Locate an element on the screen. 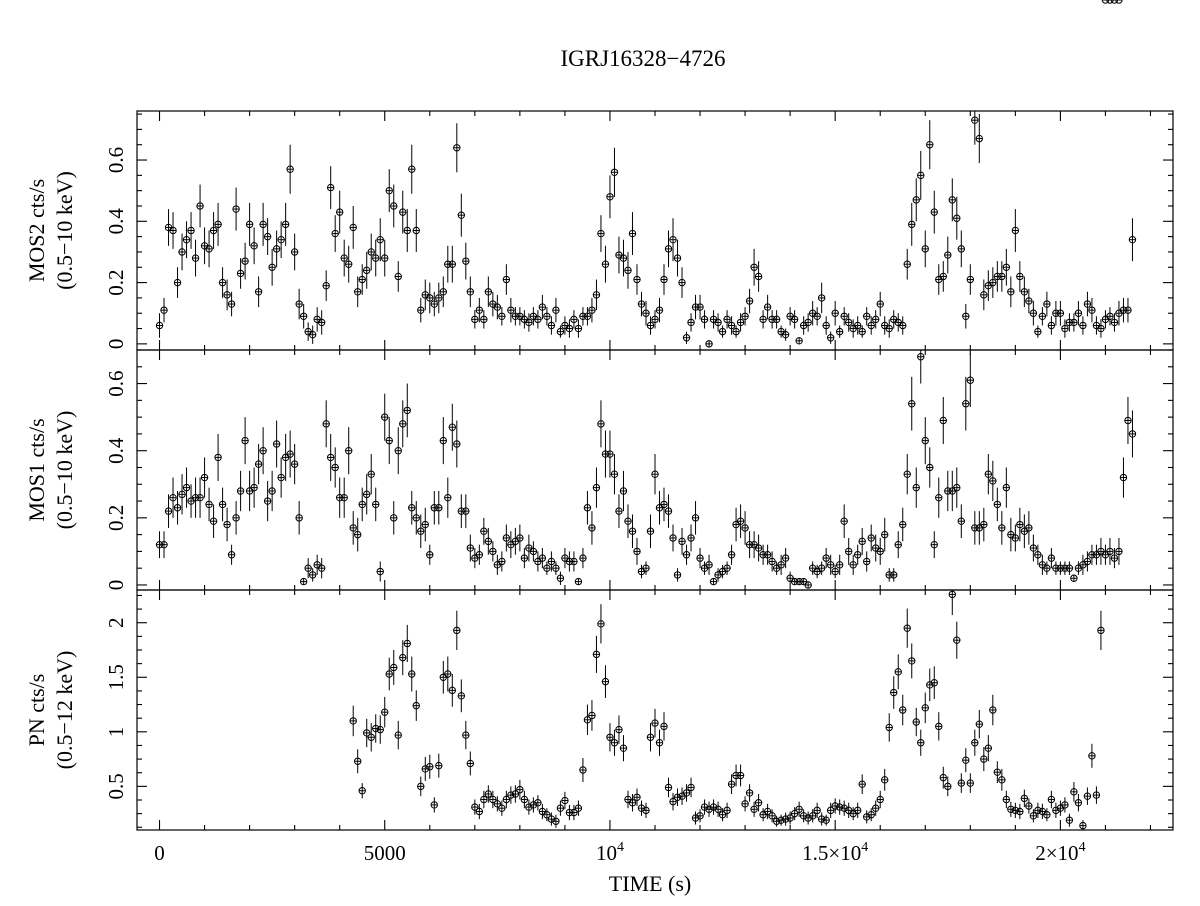  y-axis-label: (0.5−10 keV) is located at coordinates (64, 470).